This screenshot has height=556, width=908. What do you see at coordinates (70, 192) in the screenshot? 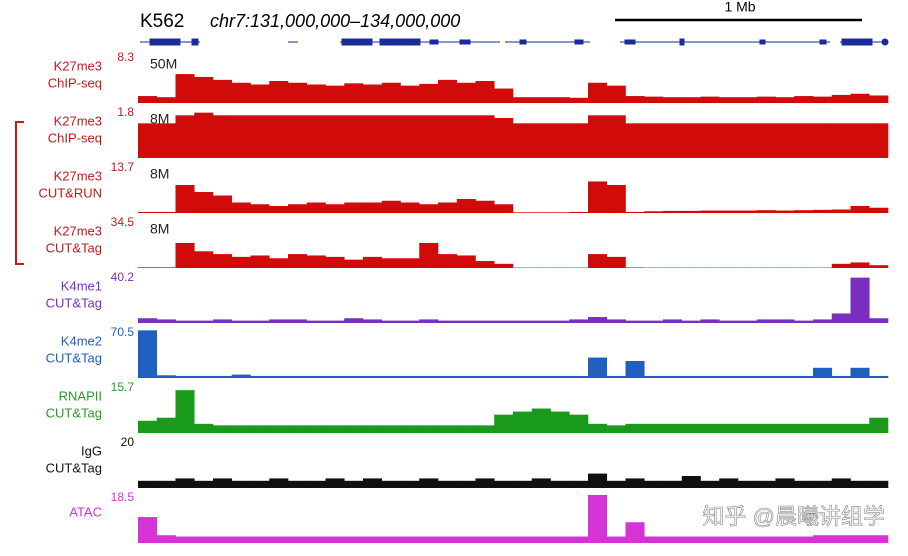
I see `track-label: CUT&RUN` at bounding box center [70, 192].